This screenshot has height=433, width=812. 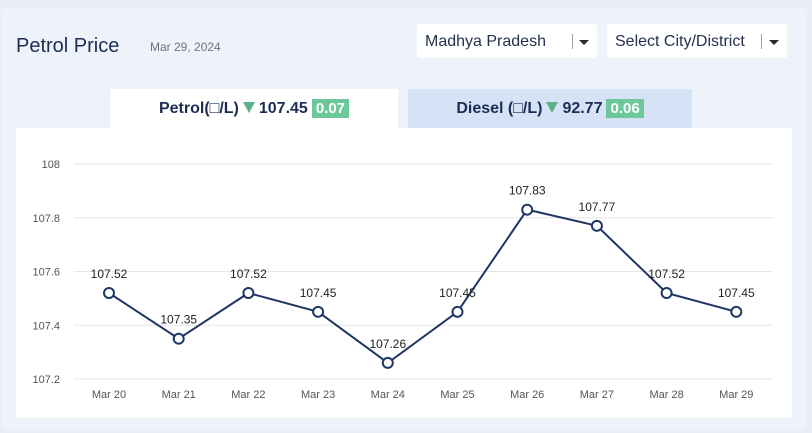 What do you see at coordinates (179, 395) in the screenshot?
I see `x-tick-label: Mar 21` at bounding box center [179, 395].